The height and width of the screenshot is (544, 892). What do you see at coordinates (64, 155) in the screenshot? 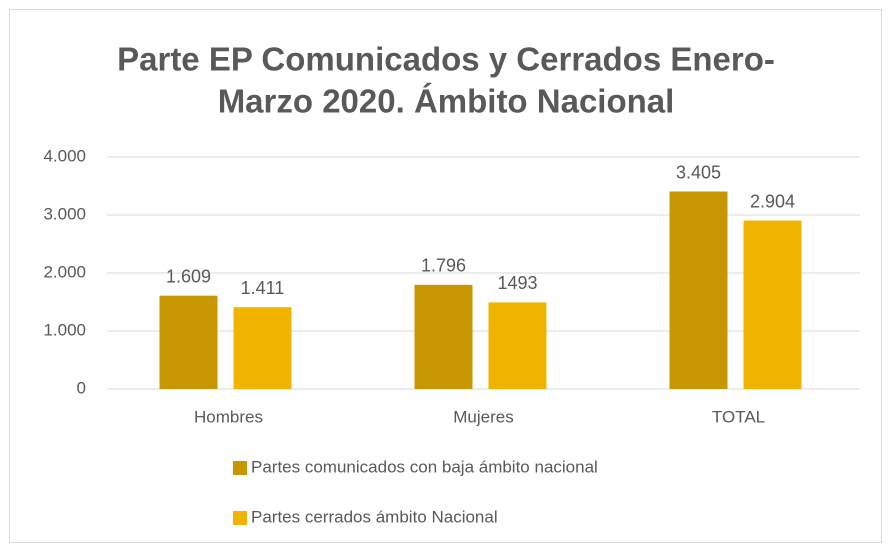
I see `y-tick-label: 4.000` at bounding box center [64, 155].